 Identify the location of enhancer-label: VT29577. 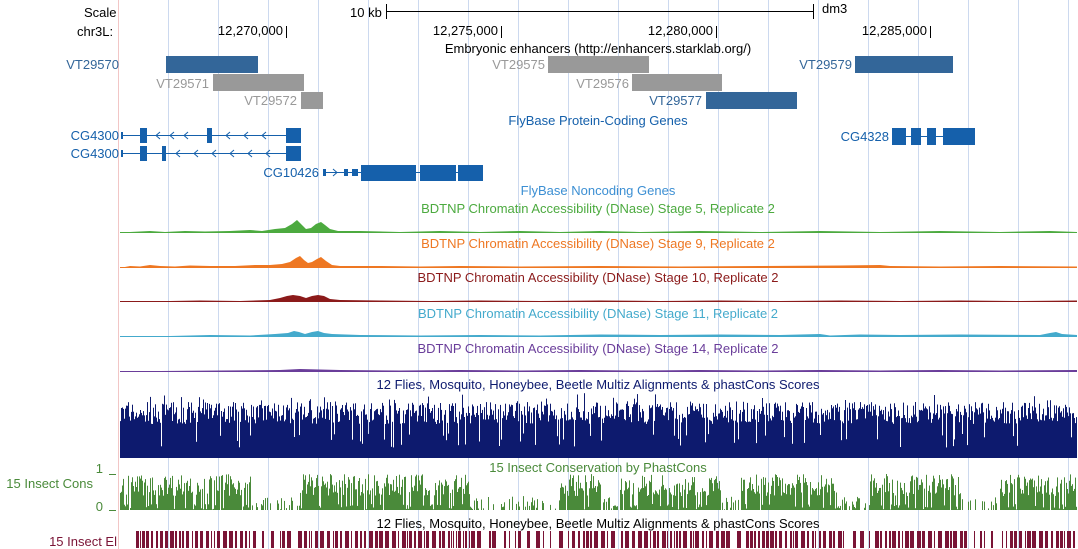
(675, 100).